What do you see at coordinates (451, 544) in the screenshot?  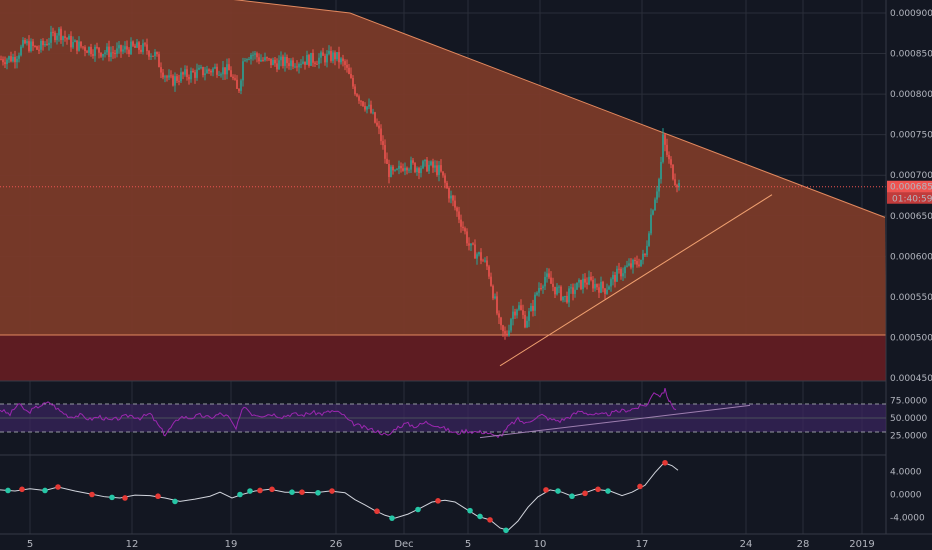 I see `time-axis: 5 12 19 26 Dec 5 10 17 24 28 2019` at bounding box center [451, 544].